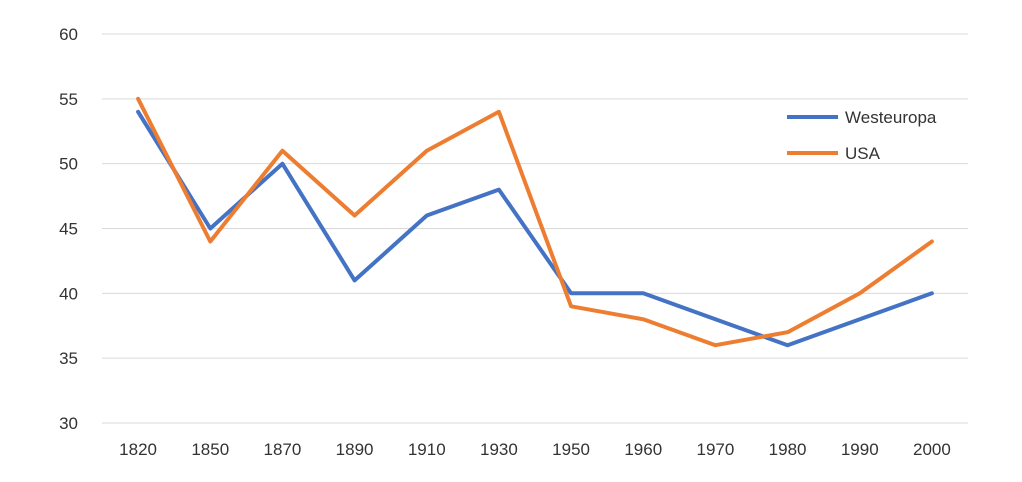 Image resolution: width=1022 pixels, height=482 pixels. I want to click on y-tick-label: 30, so click(68, 423).